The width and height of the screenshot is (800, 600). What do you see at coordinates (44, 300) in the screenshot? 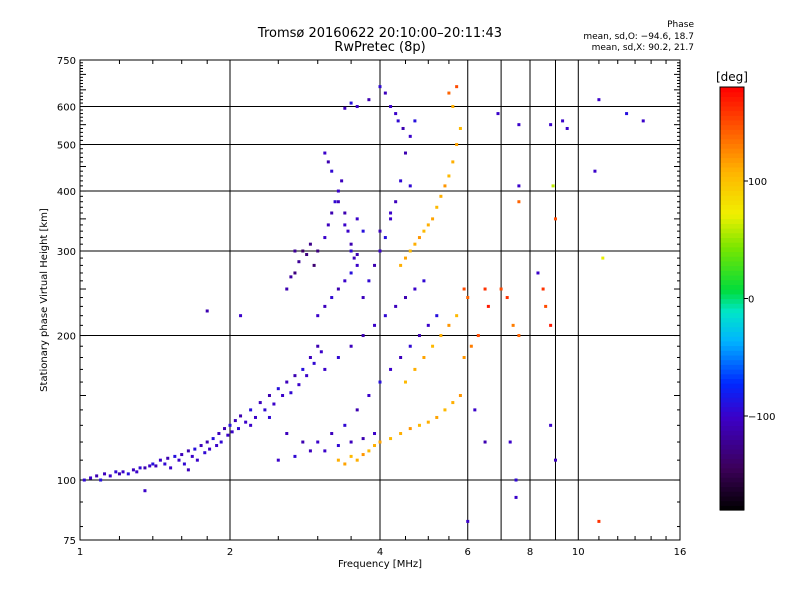
I see `y-axis-label: Stationary phase Virtual Height [km]` at bounding box center [44, 300].